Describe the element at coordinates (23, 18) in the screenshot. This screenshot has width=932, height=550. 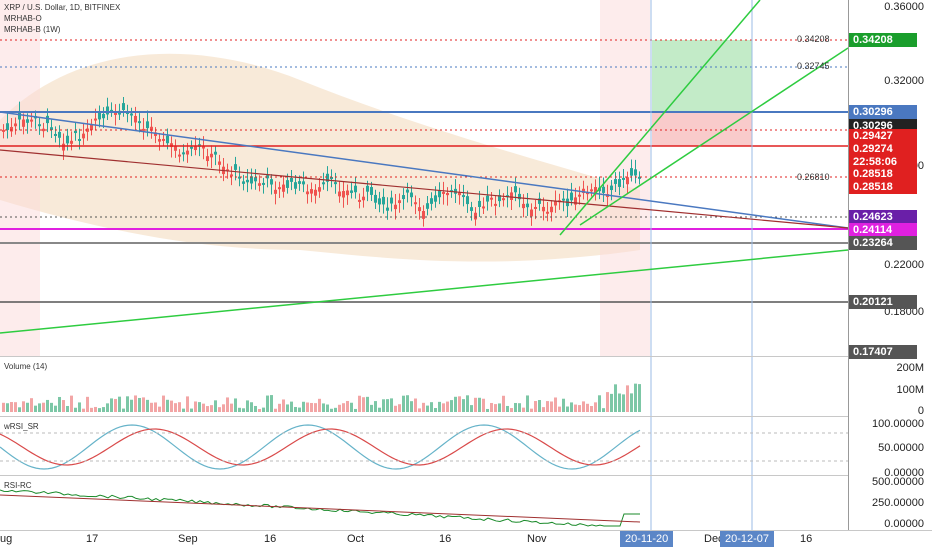
I see `indicator-mrhab-o: MRHAB-O` at that location.